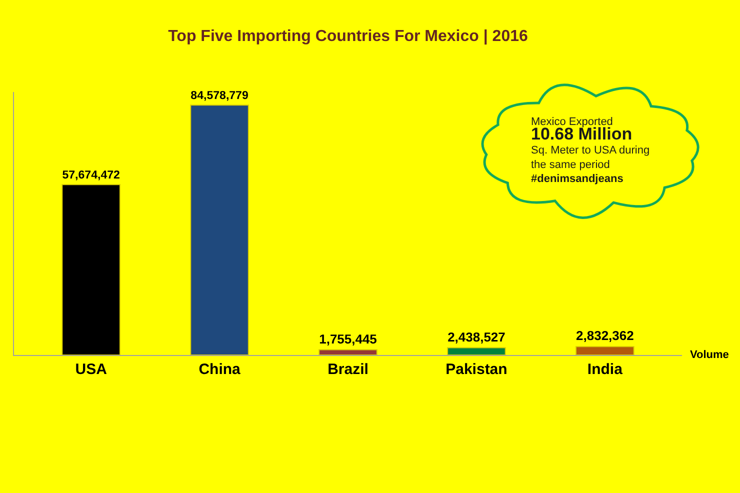  What do you see at coordinates (219, 96) in the screenshot?
I see `data-label: 84,578,779` at bounding box center [219, 96].